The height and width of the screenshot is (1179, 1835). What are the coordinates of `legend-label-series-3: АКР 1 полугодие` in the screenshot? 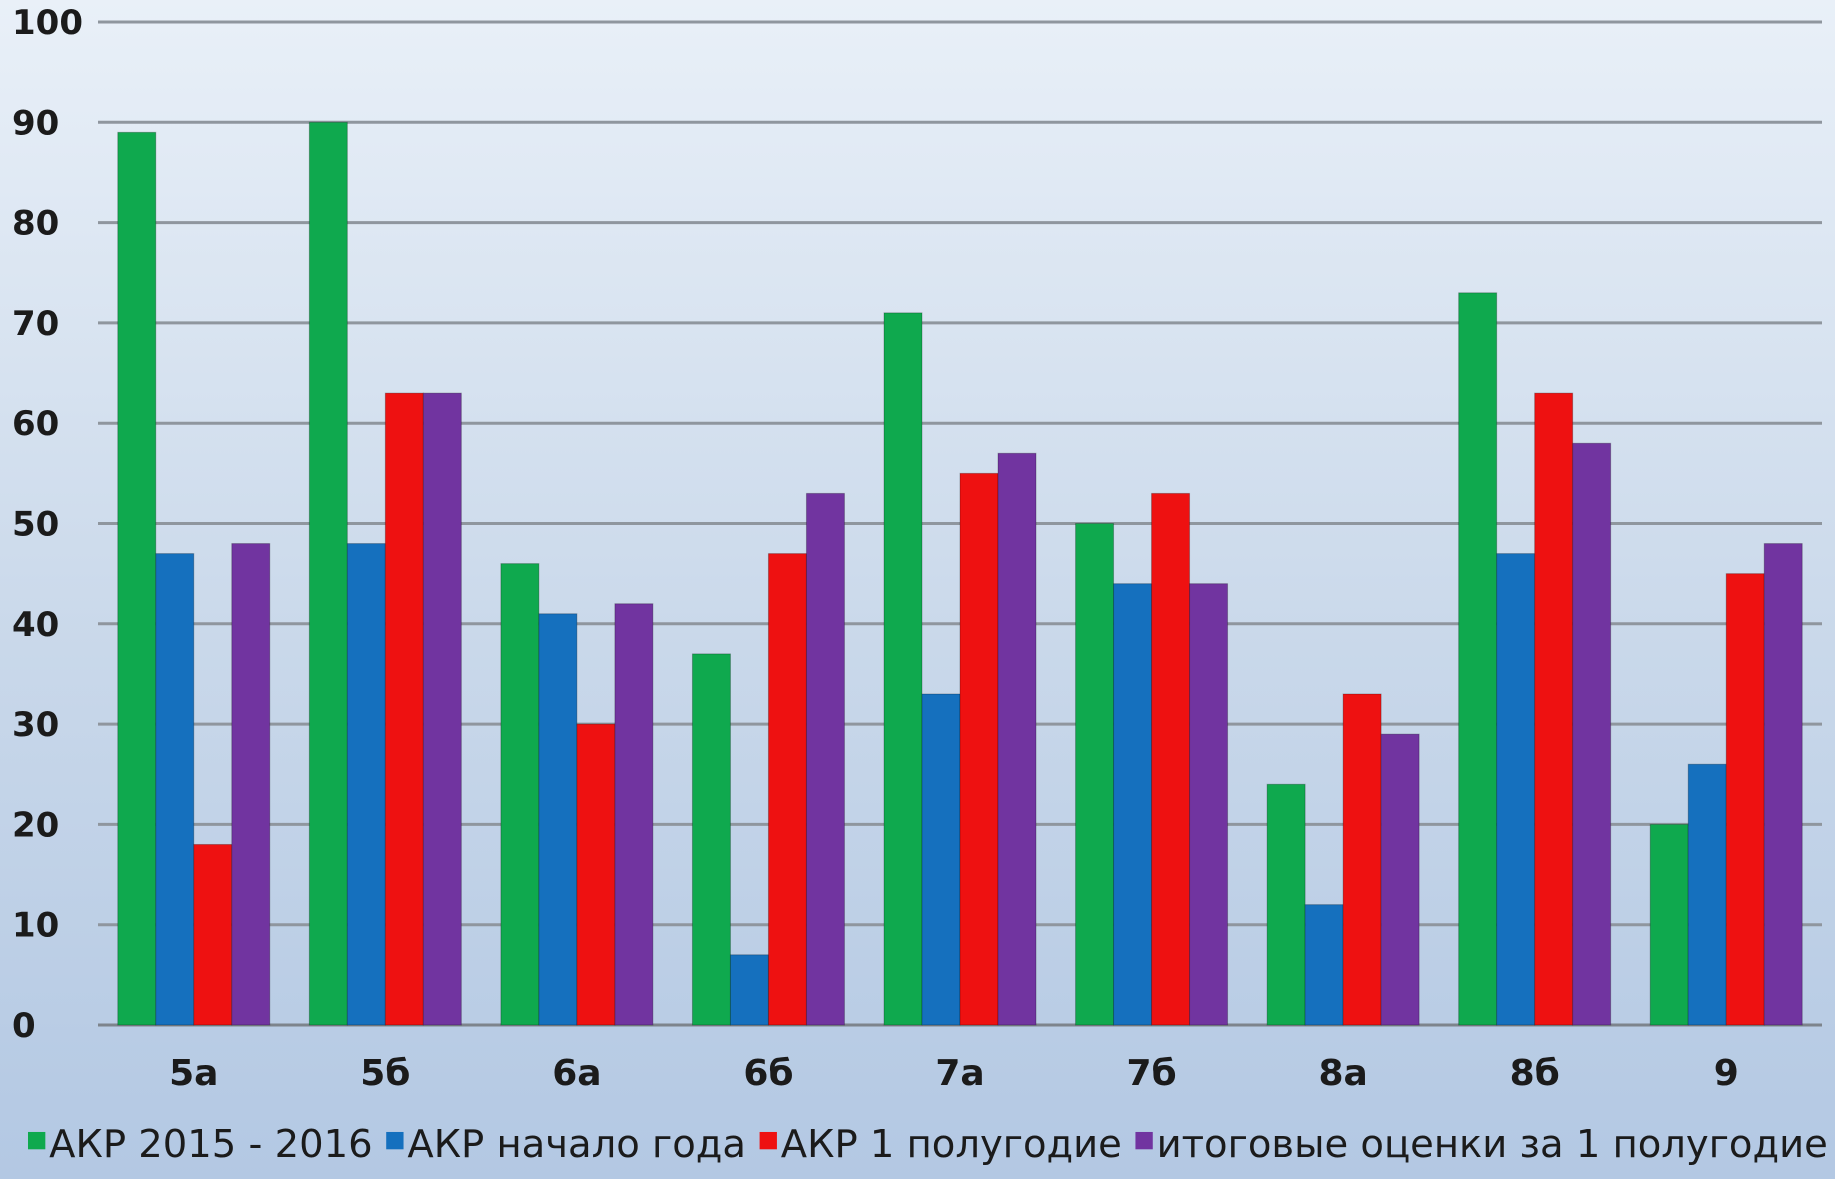 It's located at (951, 1144).